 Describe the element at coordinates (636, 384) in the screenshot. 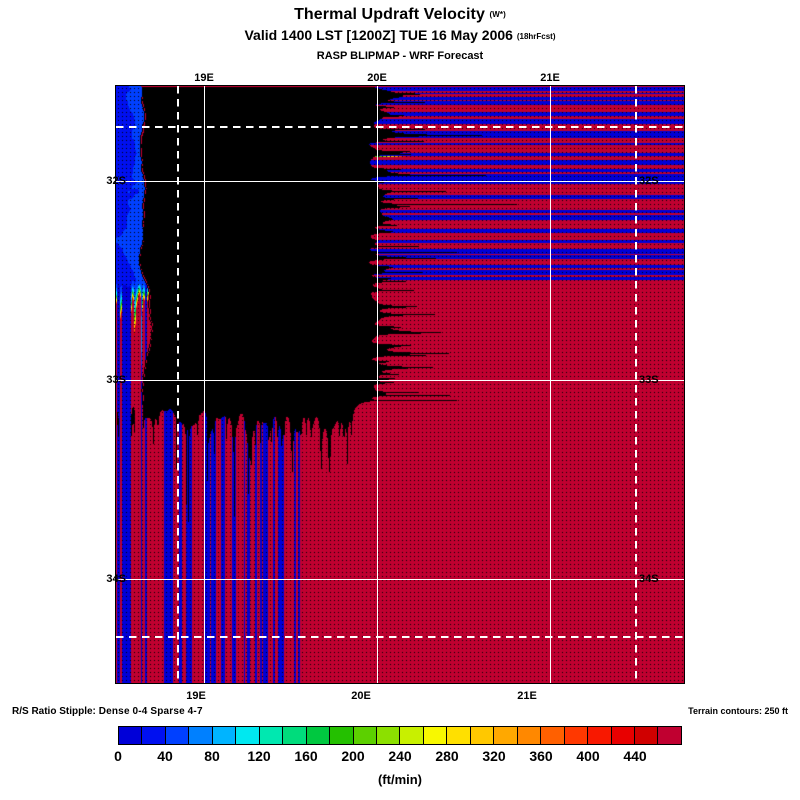

I see `domain-box-right-edge` at that location.